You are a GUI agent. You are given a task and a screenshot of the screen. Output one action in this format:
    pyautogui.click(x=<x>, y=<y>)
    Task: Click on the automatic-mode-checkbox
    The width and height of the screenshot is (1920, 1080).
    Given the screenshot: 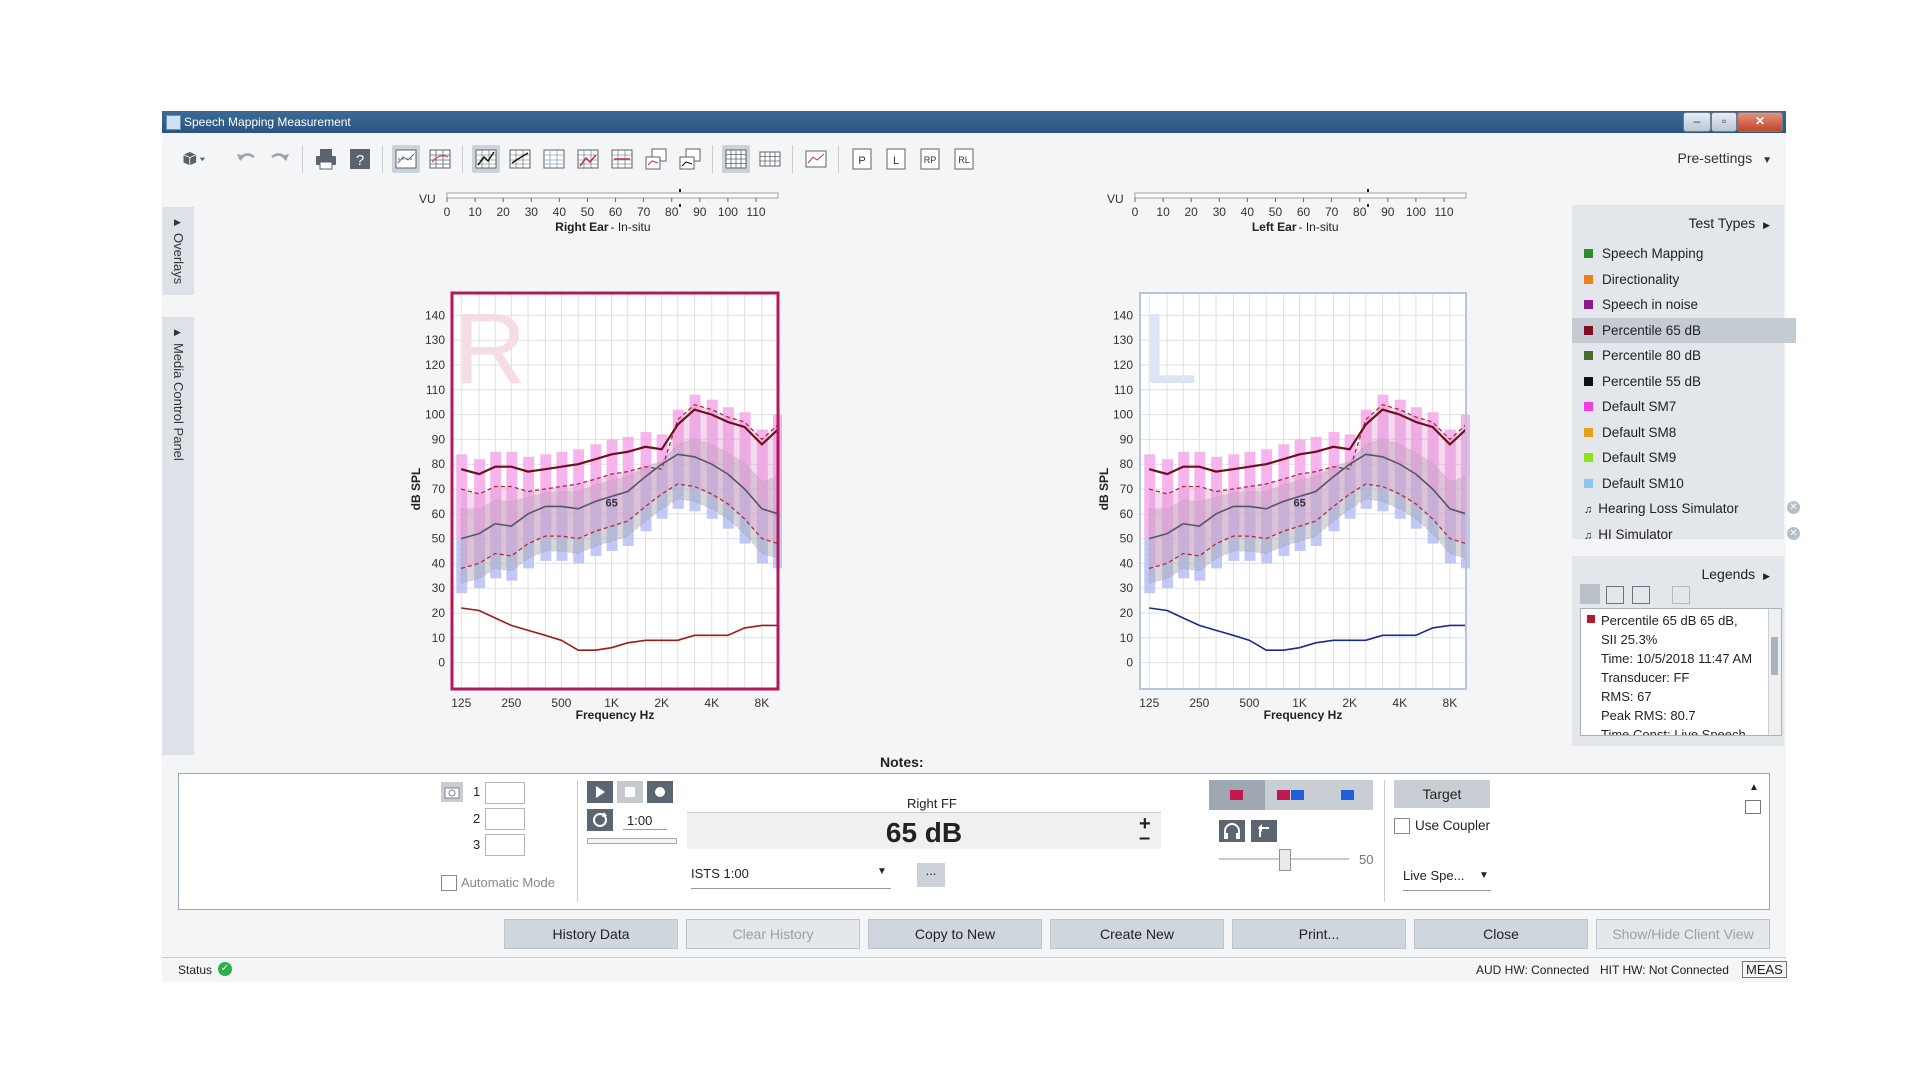 What is the action you would take?
    pyautogui.click(x=449, y=883)
    